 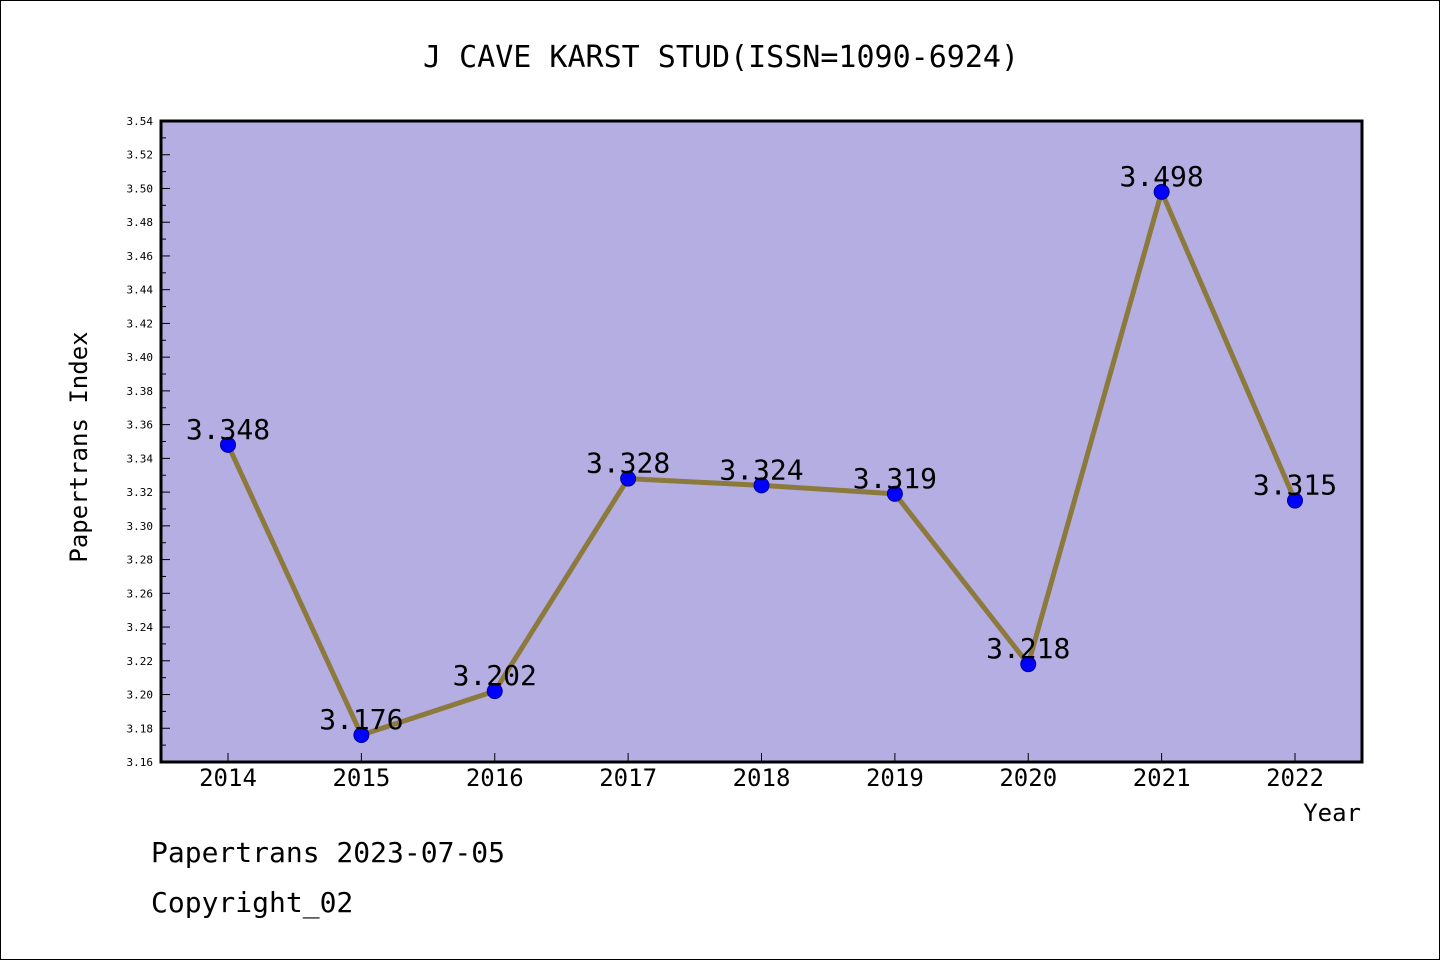 What do you see at coordinates (628, 463) in the screenshot?
I see `data-label: 3.328` at bounding box center [628, 463].